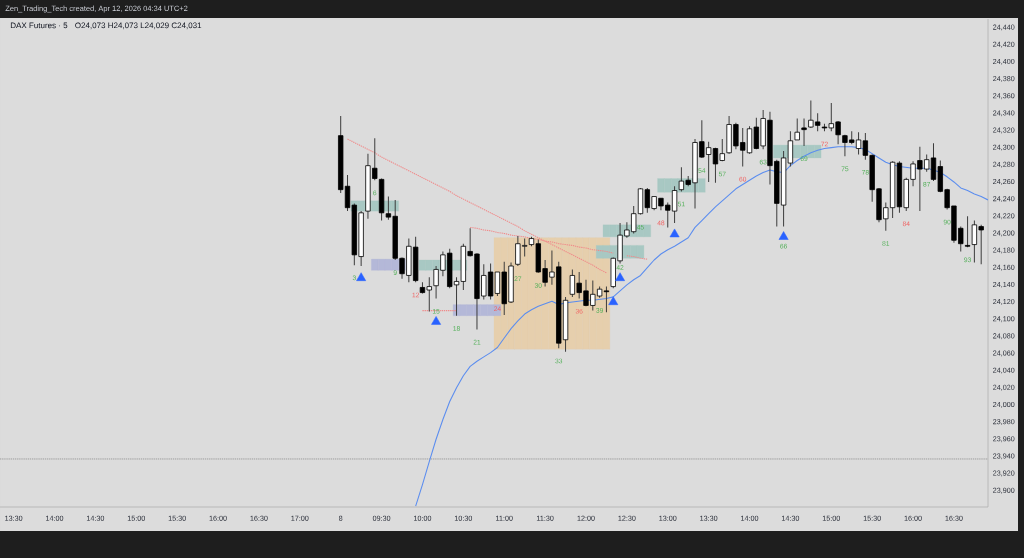  What do you see at coordinates (138, 26) in the screenshot?
I see `chart-subtitle: O24,073 H24,073 L24,029 C24,031` at bounding box center [138, 26].